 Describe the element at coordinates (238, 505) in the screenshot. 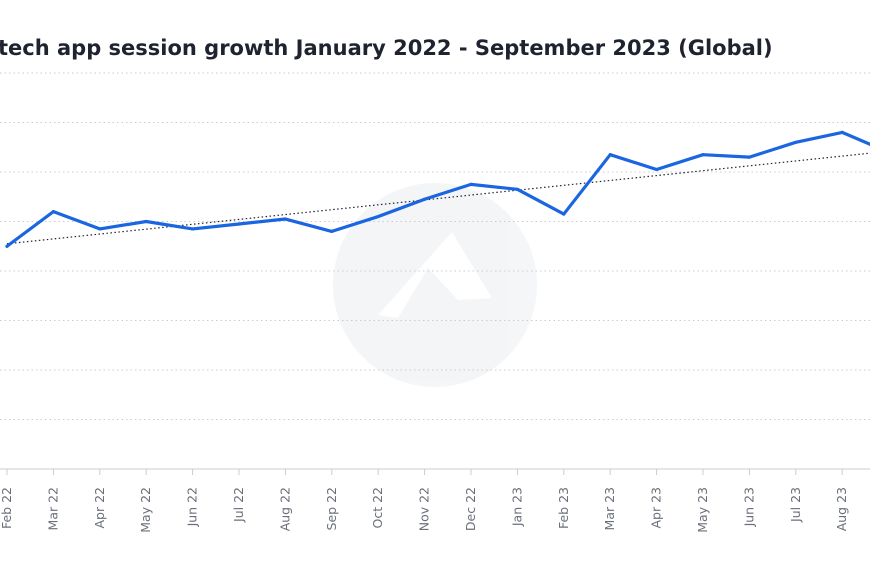

I see `x-tick-label: Jul 22` at that location.